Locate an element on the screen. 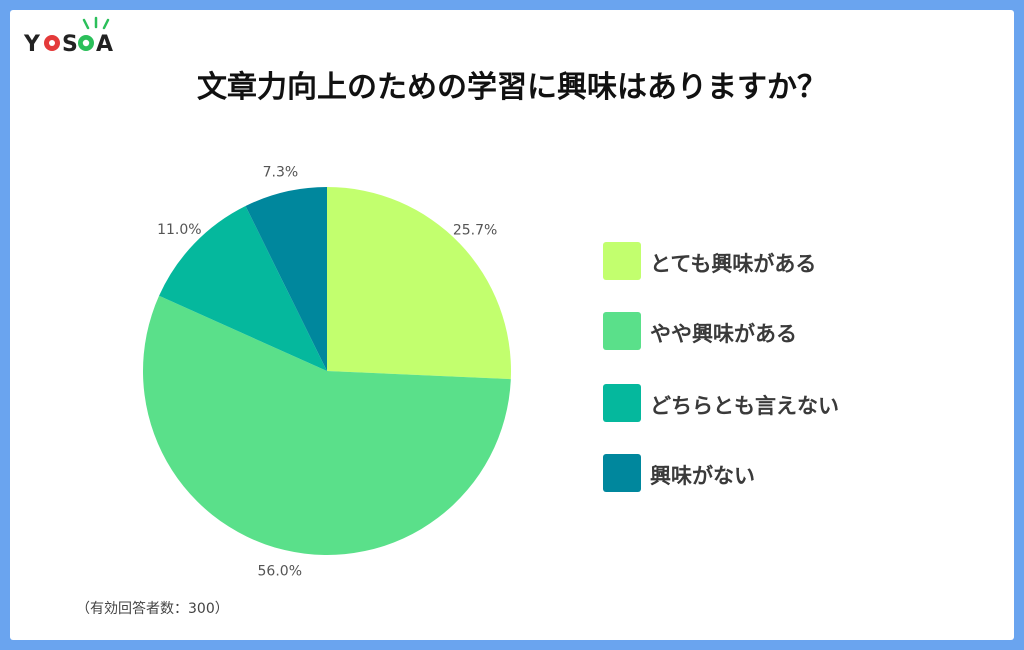 This screenshot has height=650, width=1024. yosca-logo: Y S A is located at coordinates (72, 38).